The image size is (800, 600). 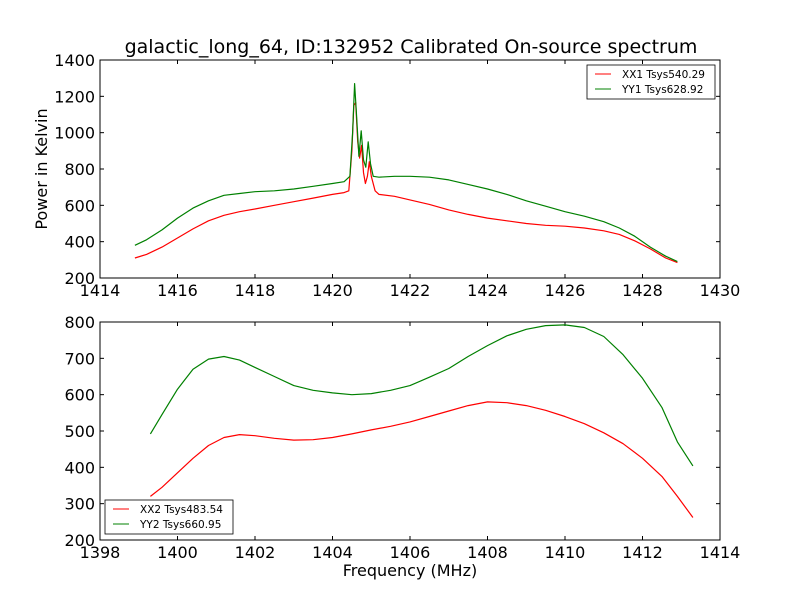 What do you see at coordinates (410, 552) in the screenshot?
I see `bottom-x-tick-label: 1406` at bounding box center [410, 552].